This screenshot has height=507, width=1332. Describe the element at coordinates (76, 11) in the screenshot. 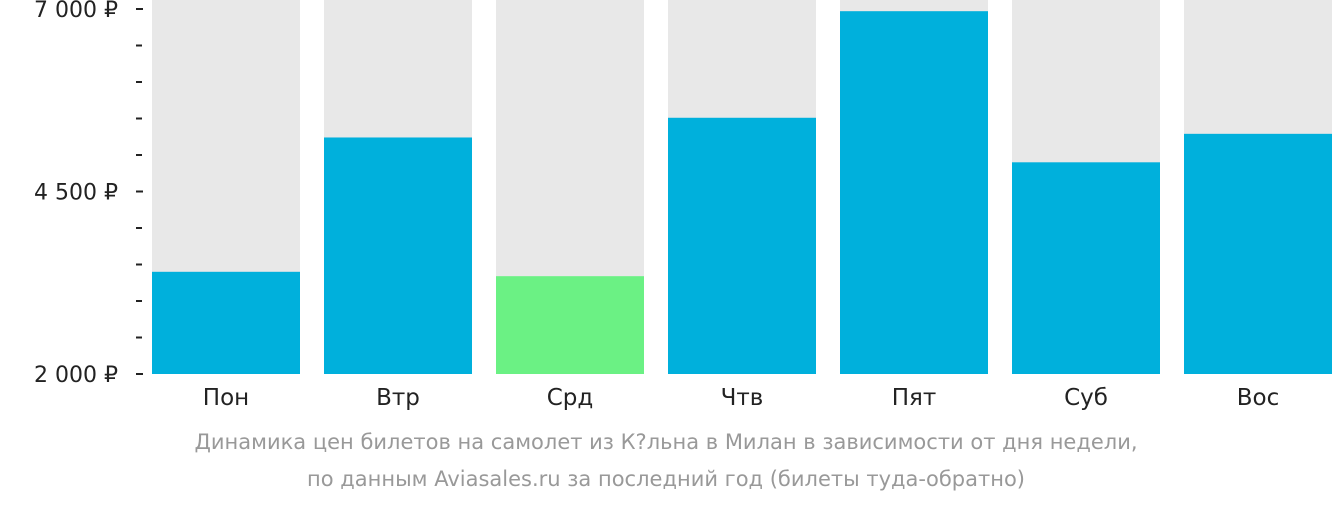

I see `y-tick-label: 7 000 ₽` at that location.